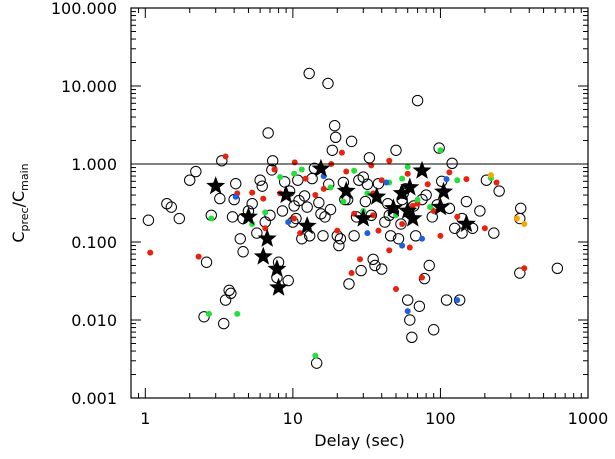 The height and width of the screenshot is (459, 615). What do you see at coordinates (293, 418) in the screenshot?
I see `x-tick-label: 10` at bounding box center [293, 418].